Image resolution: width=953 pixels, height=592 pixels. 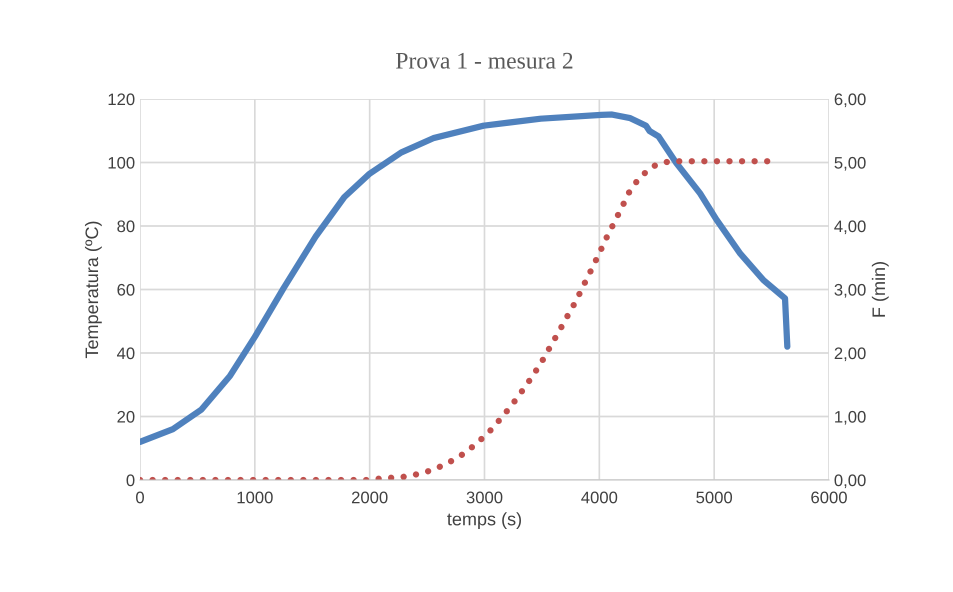 I want to click on y2-tick-label: 1,00, so click(x=850, y=417).